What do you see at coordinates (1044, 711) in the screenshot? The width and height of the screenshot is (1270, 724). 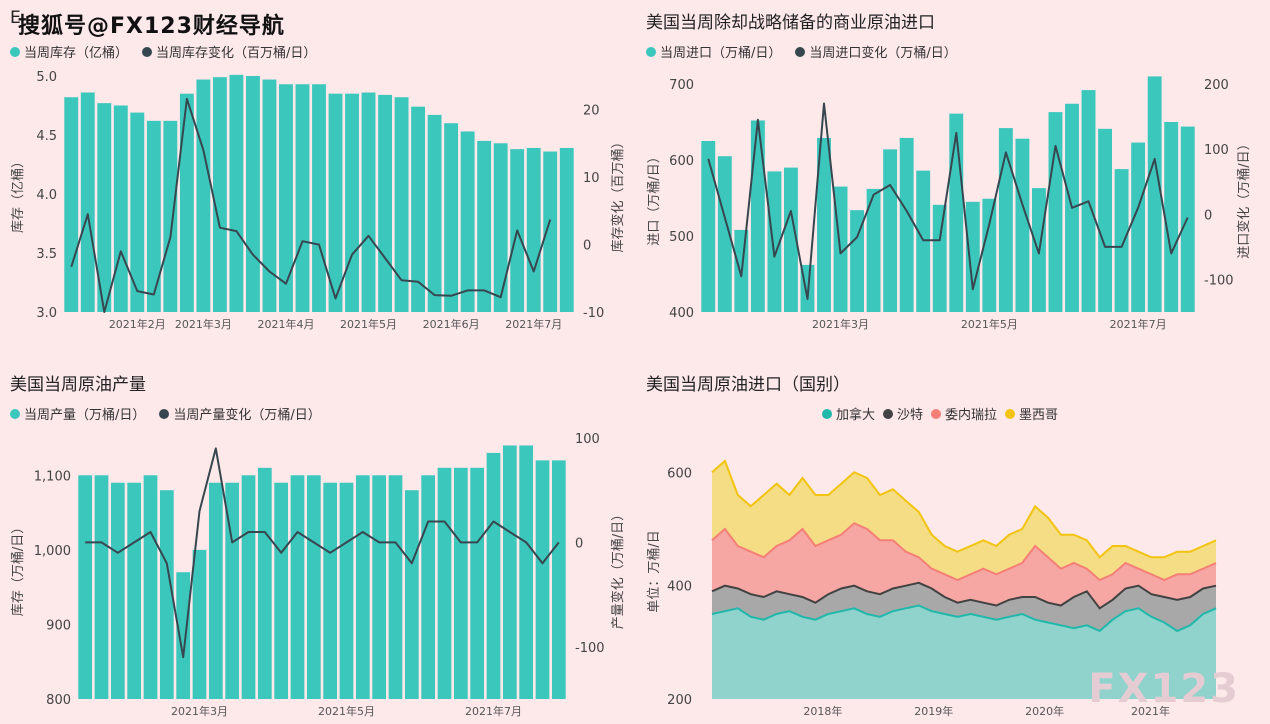 I see `x-tick-label: 2020年` at bounding box center [1044, 711].